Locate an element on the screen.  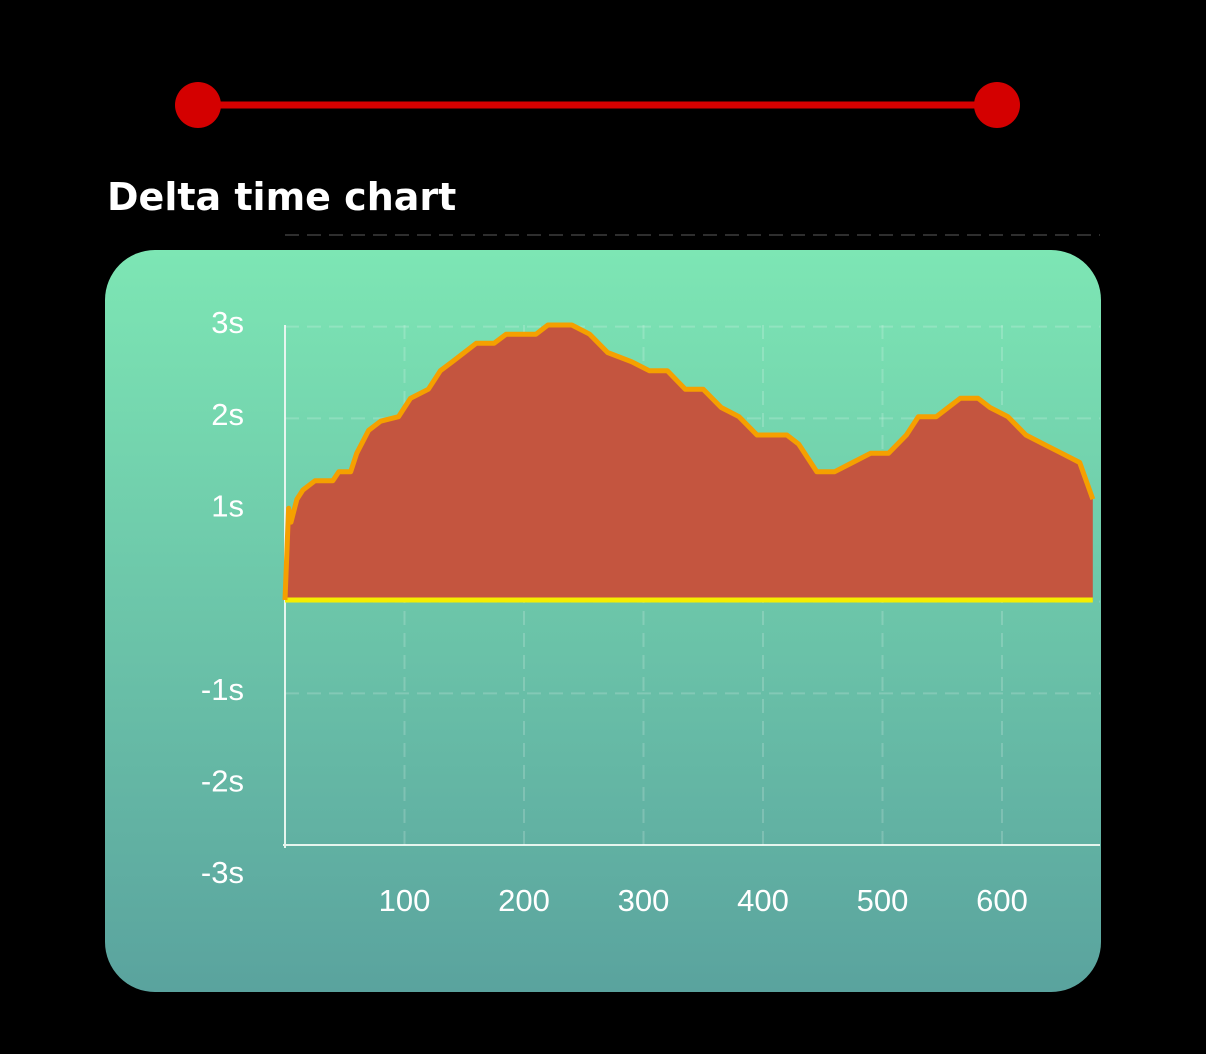
y-tick-label: -3s is located at coordinates (222, 872).